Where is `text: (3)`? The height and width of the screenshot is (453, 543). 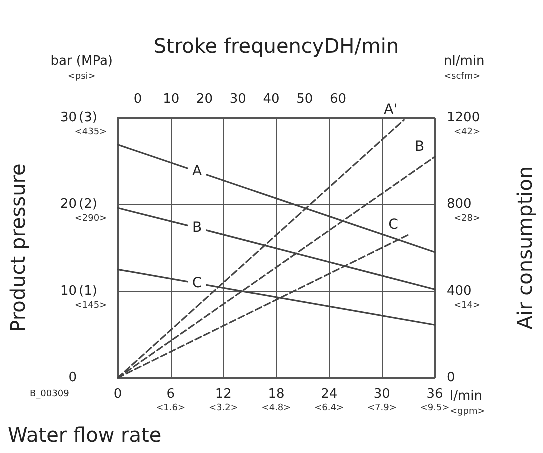 text: (3) is located at coordinates (88, 118).